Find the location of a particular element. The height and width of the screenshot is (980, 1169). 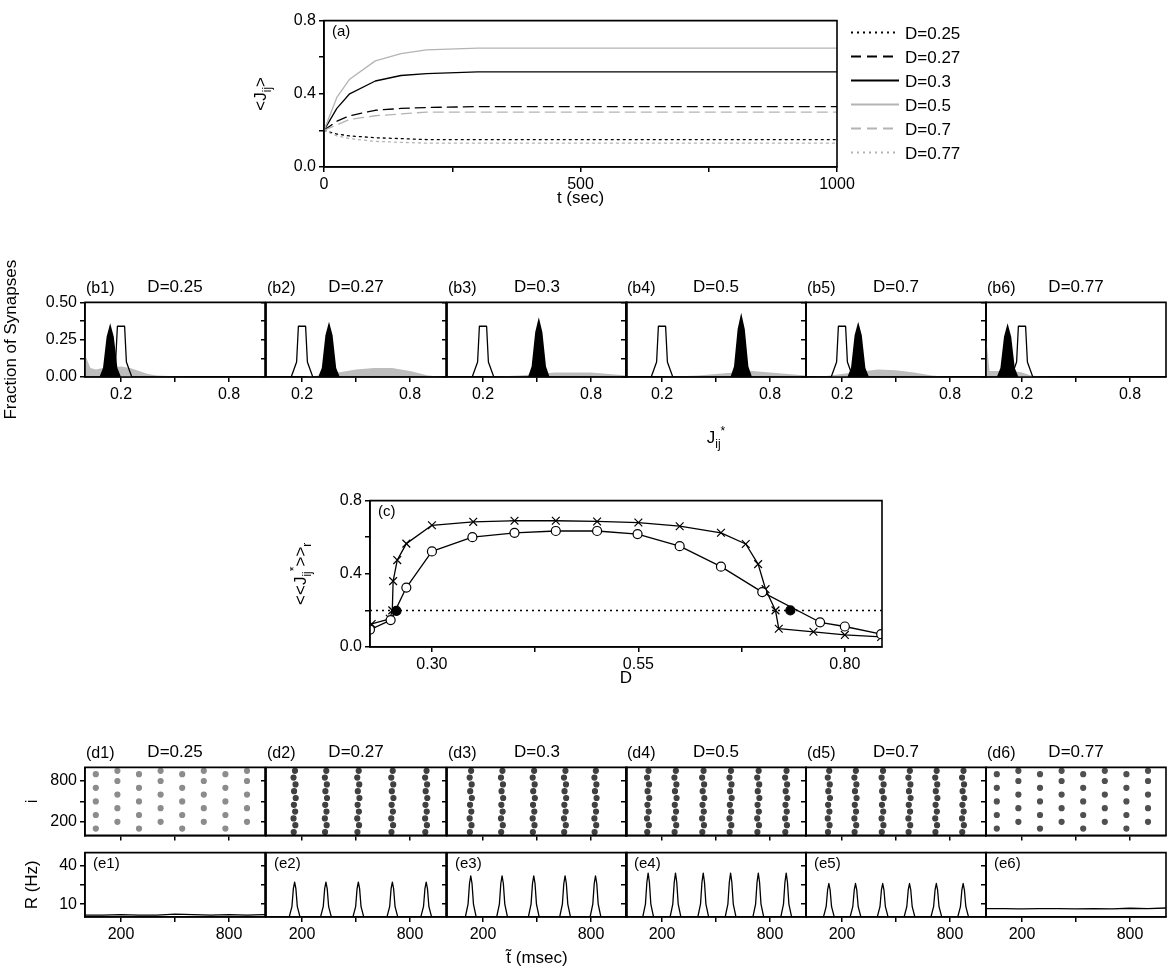

y-tick-label: 800 is located at coordinates (64, 780).